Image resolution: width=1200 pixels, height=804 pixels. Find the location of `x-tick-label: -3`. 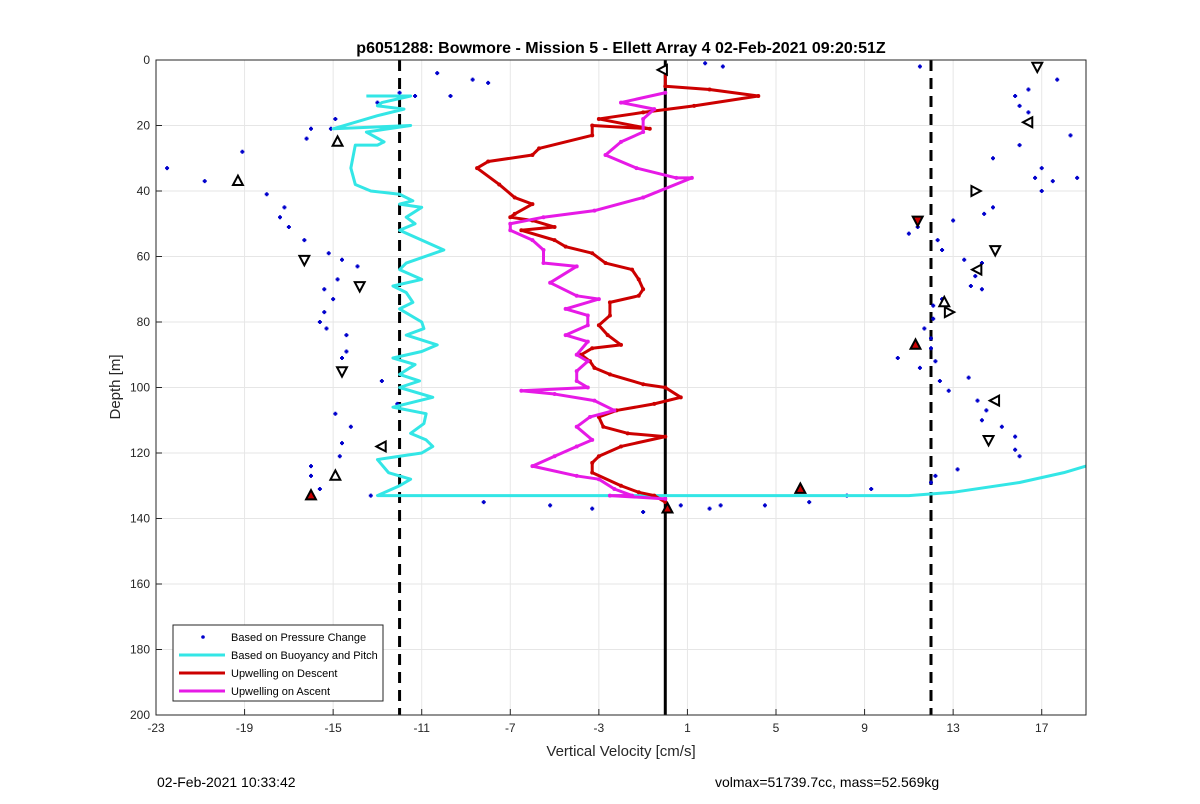

x-tick-label: -3 is located at coordinates (599, 728).